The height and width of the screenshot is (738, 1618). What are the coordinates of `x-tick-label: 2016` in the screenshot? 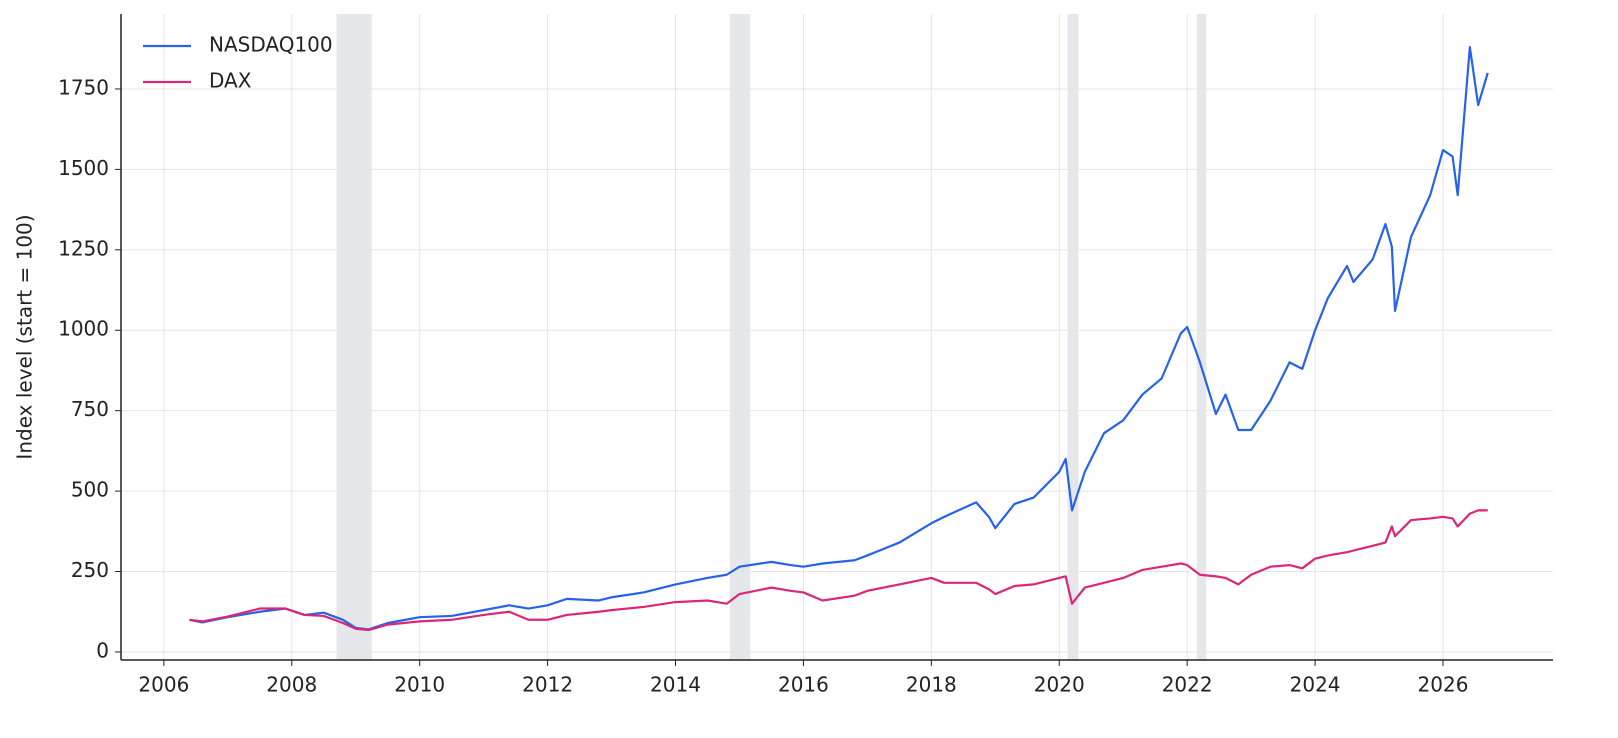 It's located at (803, 685).